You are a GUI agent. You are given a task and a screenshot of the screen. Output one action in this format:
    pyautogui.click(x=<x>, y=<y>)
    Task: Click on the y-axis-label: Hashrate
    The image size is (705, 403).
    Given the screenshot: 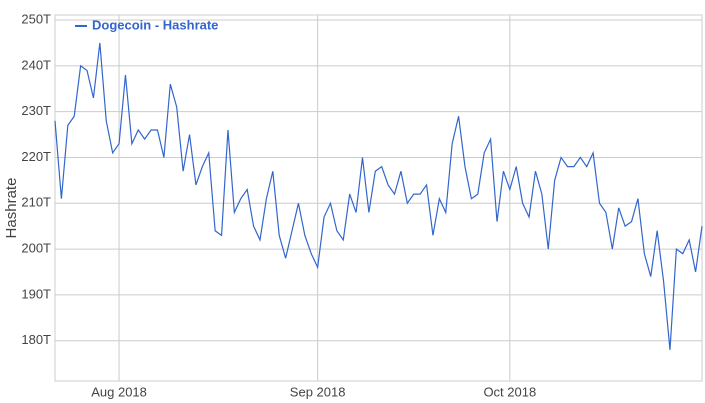 What is the action you would take?
    pyautogui.click(x=11, y=208)
    